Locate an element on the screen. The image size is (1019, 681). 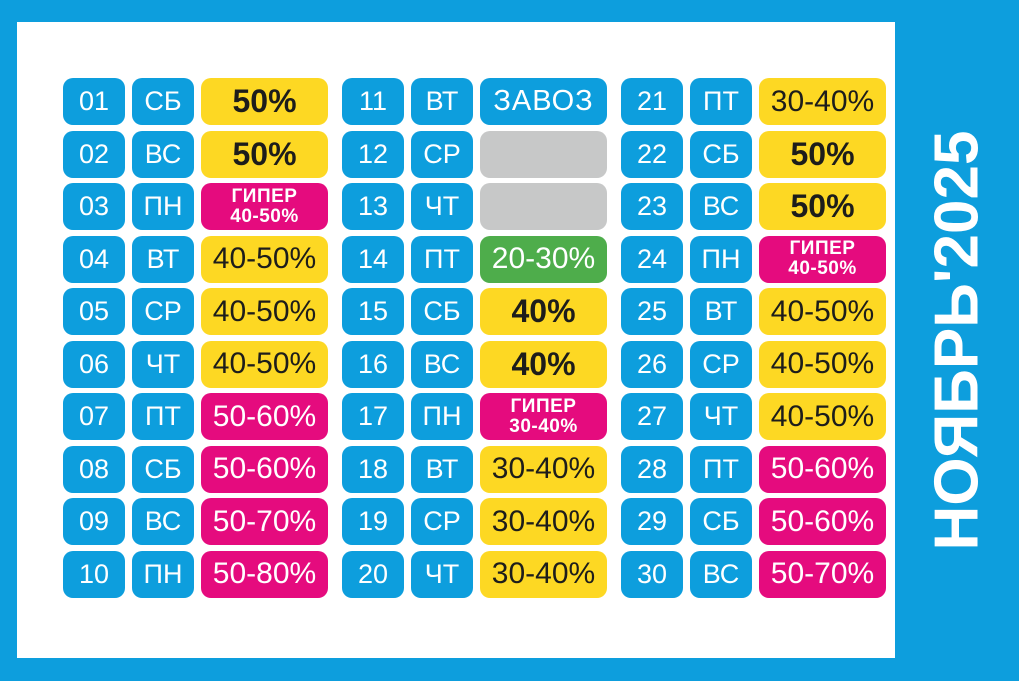
day-number-cell: 30 is located at coordinates (652, 574).